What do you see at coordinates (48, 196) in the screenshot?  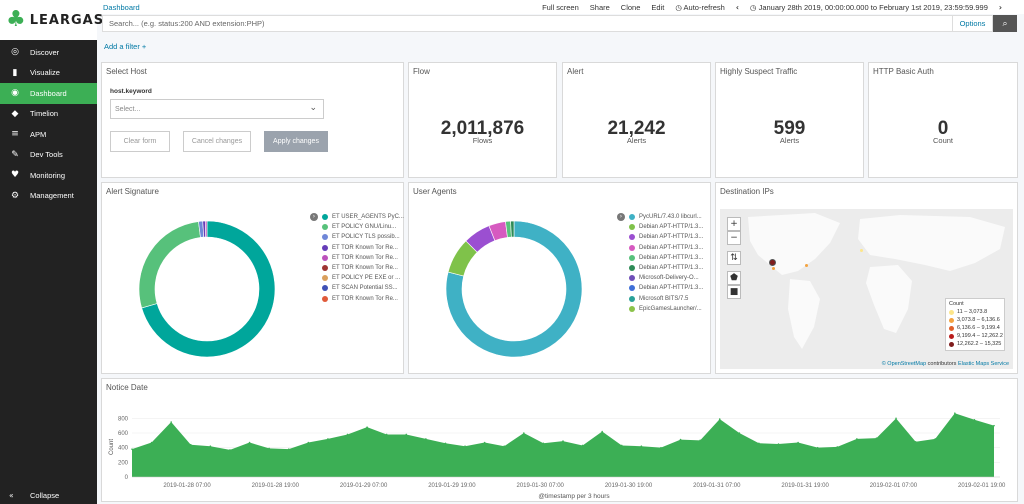 I see `sidebar-item-management: ⚙ Management` at bounding box center [48, 196].